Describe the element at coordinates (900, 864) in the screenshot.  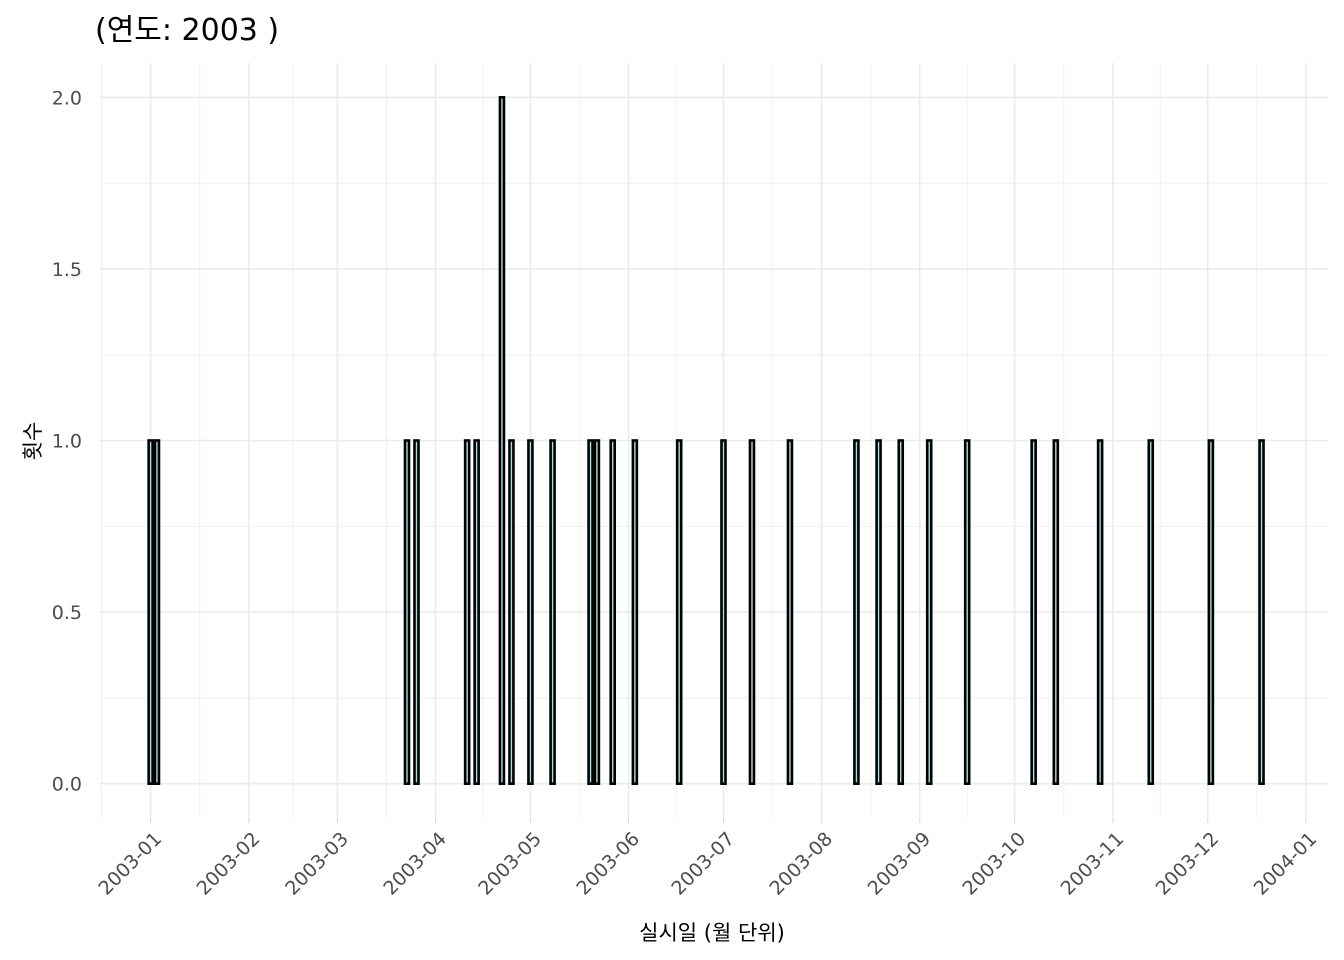
I see `x-tick-label: 2003-09` at that location.